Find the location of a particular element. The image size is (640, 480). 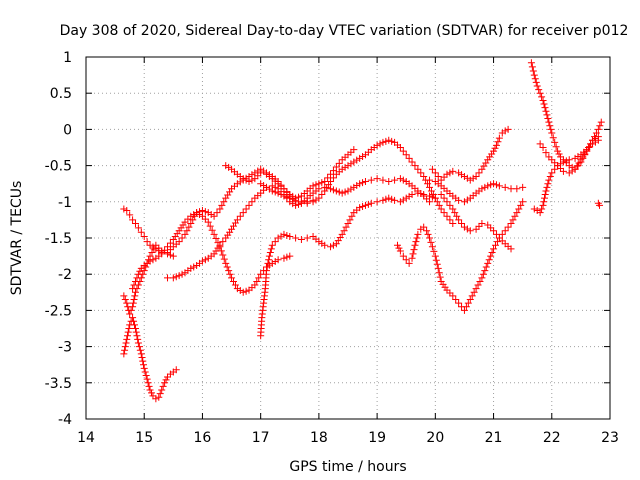

series-track-e is located at coordinates (299, 228).